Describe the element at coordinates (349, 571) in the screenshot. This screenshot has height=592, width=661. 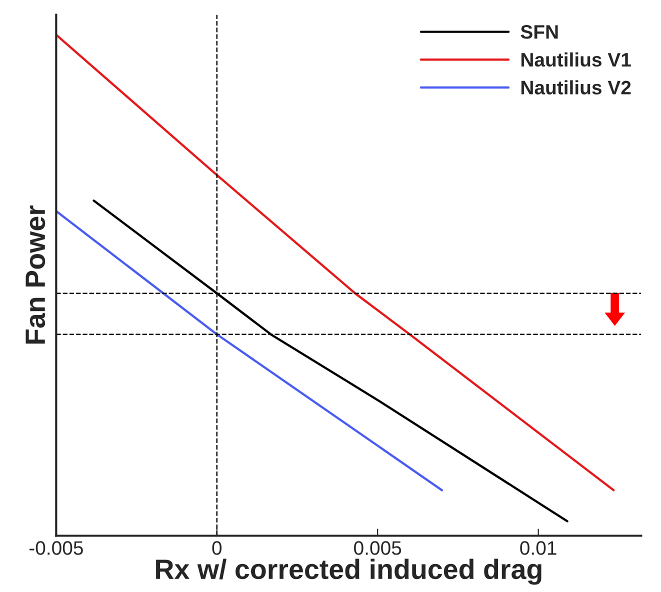
I see `x-axis-title: Rx w/ corrected induced drag` at that location.